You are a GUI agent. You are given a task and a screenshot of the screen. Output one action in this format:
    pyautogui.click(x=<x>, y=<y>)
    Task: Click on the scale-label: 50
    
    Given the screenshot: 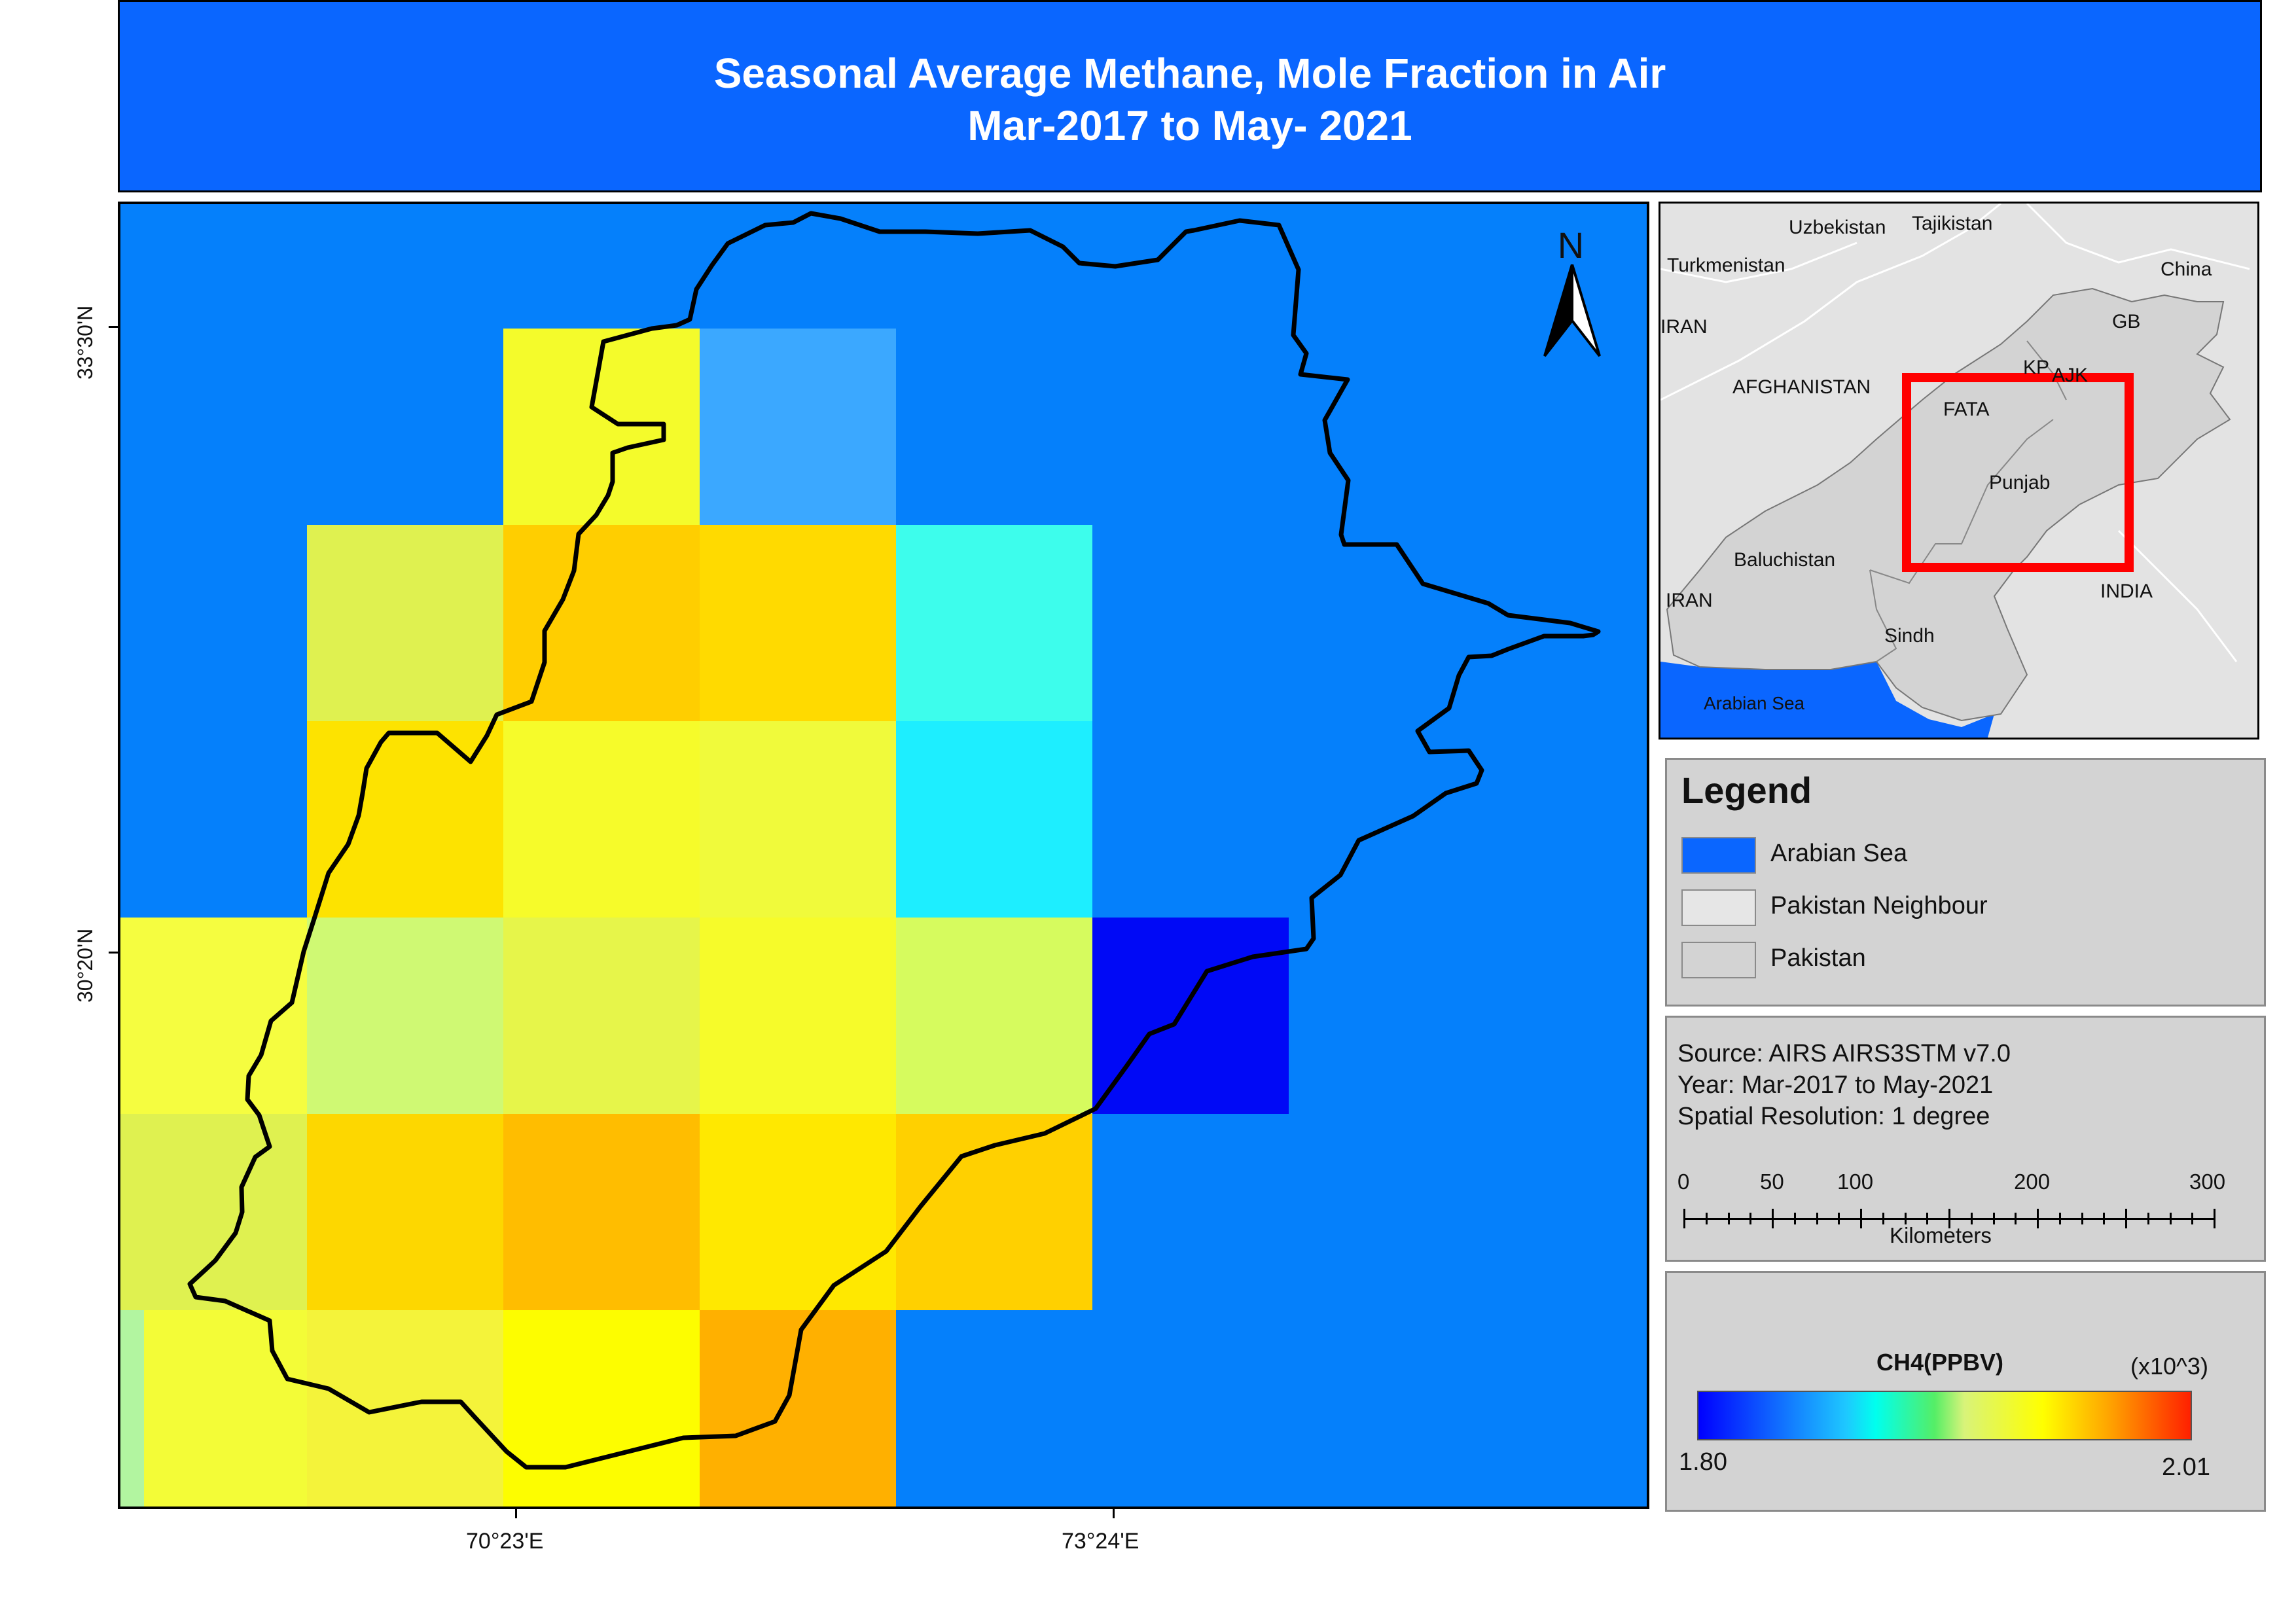 What is the action you would take?
    pyautogui.click(x=1772, y=1181)
    